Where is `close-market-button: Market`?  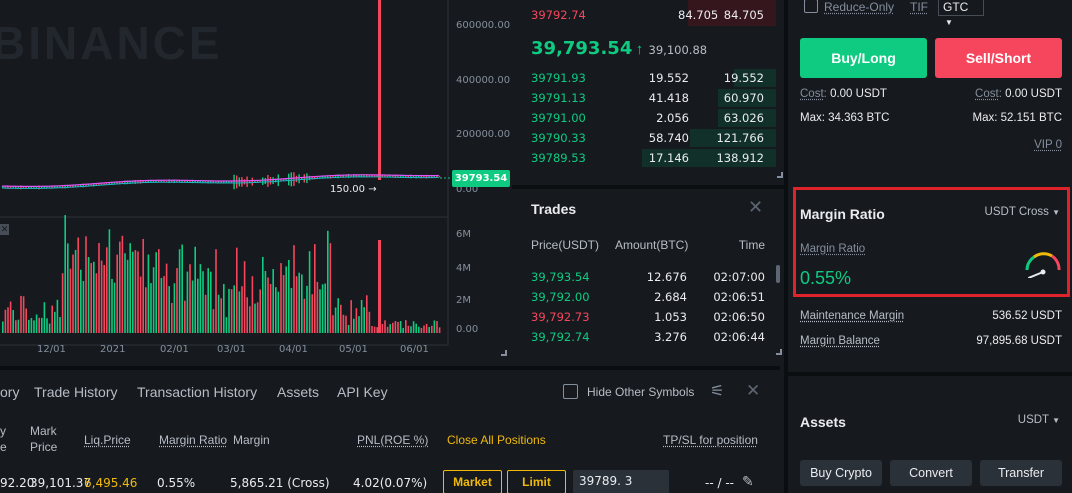
close-market-button: Market is located at coordinates (472, 481).